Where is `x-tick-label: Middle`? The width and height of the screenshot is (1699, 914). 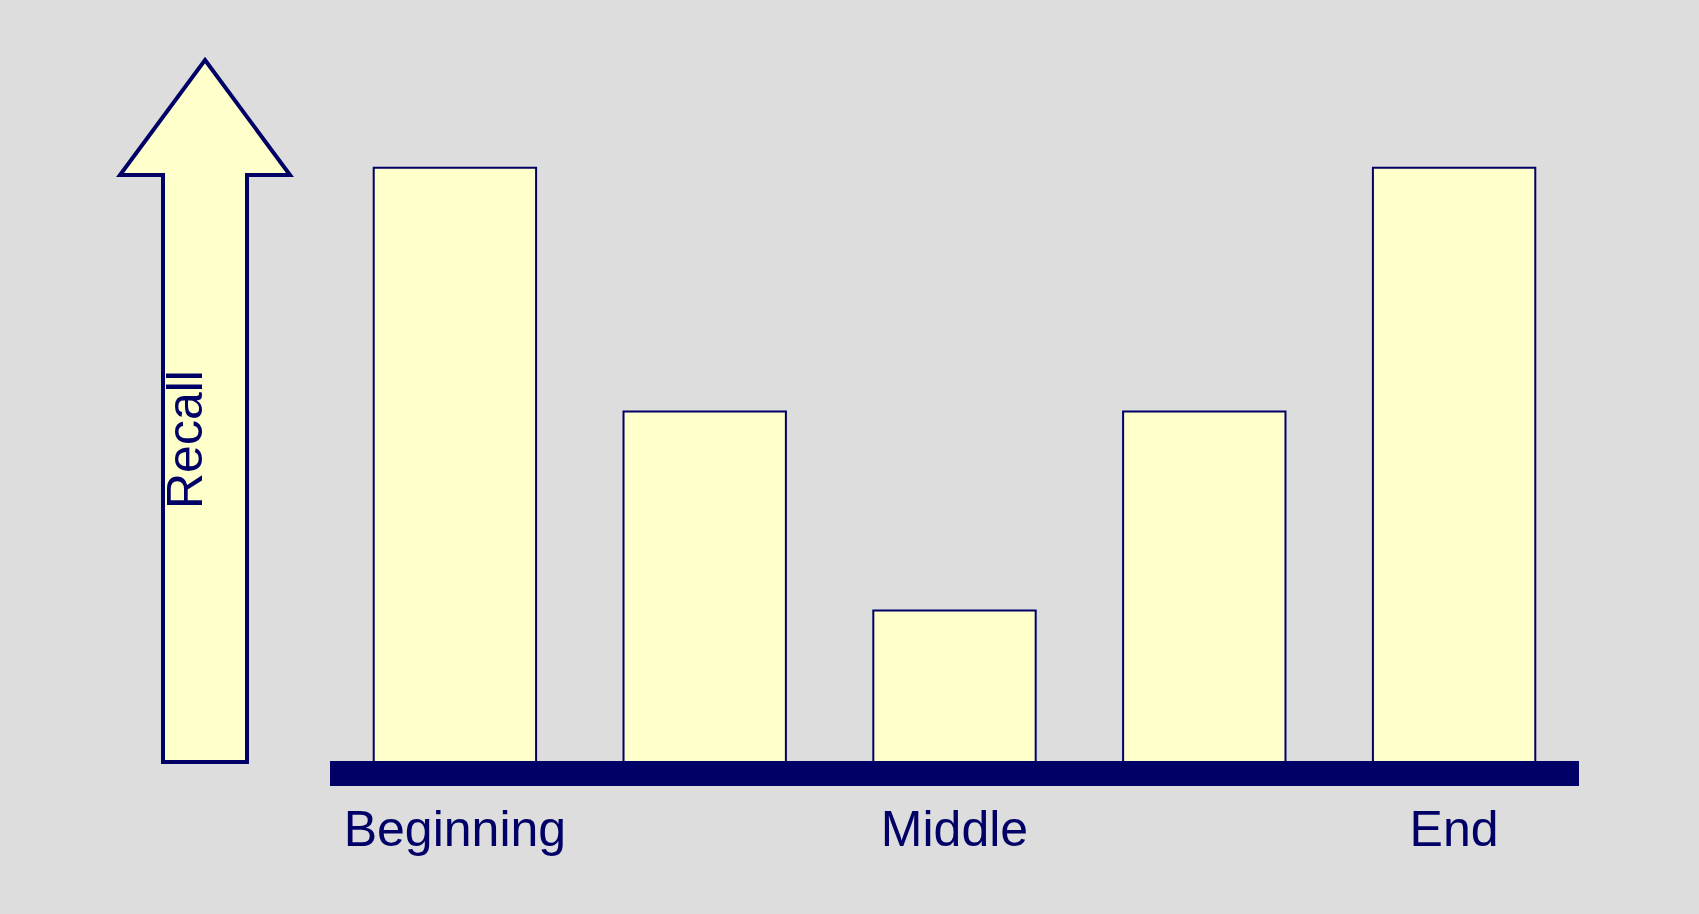 x-tick-label: Middle is located at coordinates (954, 829).